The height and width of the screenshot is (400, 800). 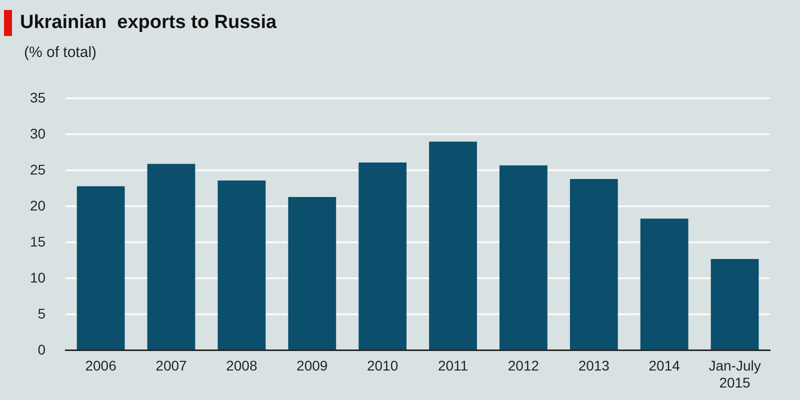 I want to click on x-tick-label: 2011, so click(x=453, y=366).